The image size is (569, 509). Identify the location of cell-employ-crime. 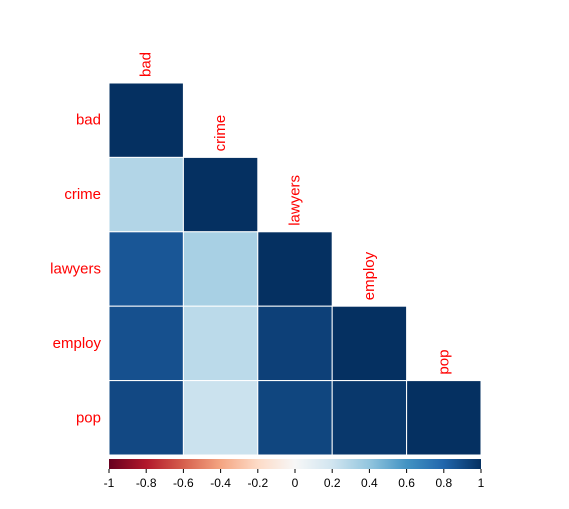
(220, 343).